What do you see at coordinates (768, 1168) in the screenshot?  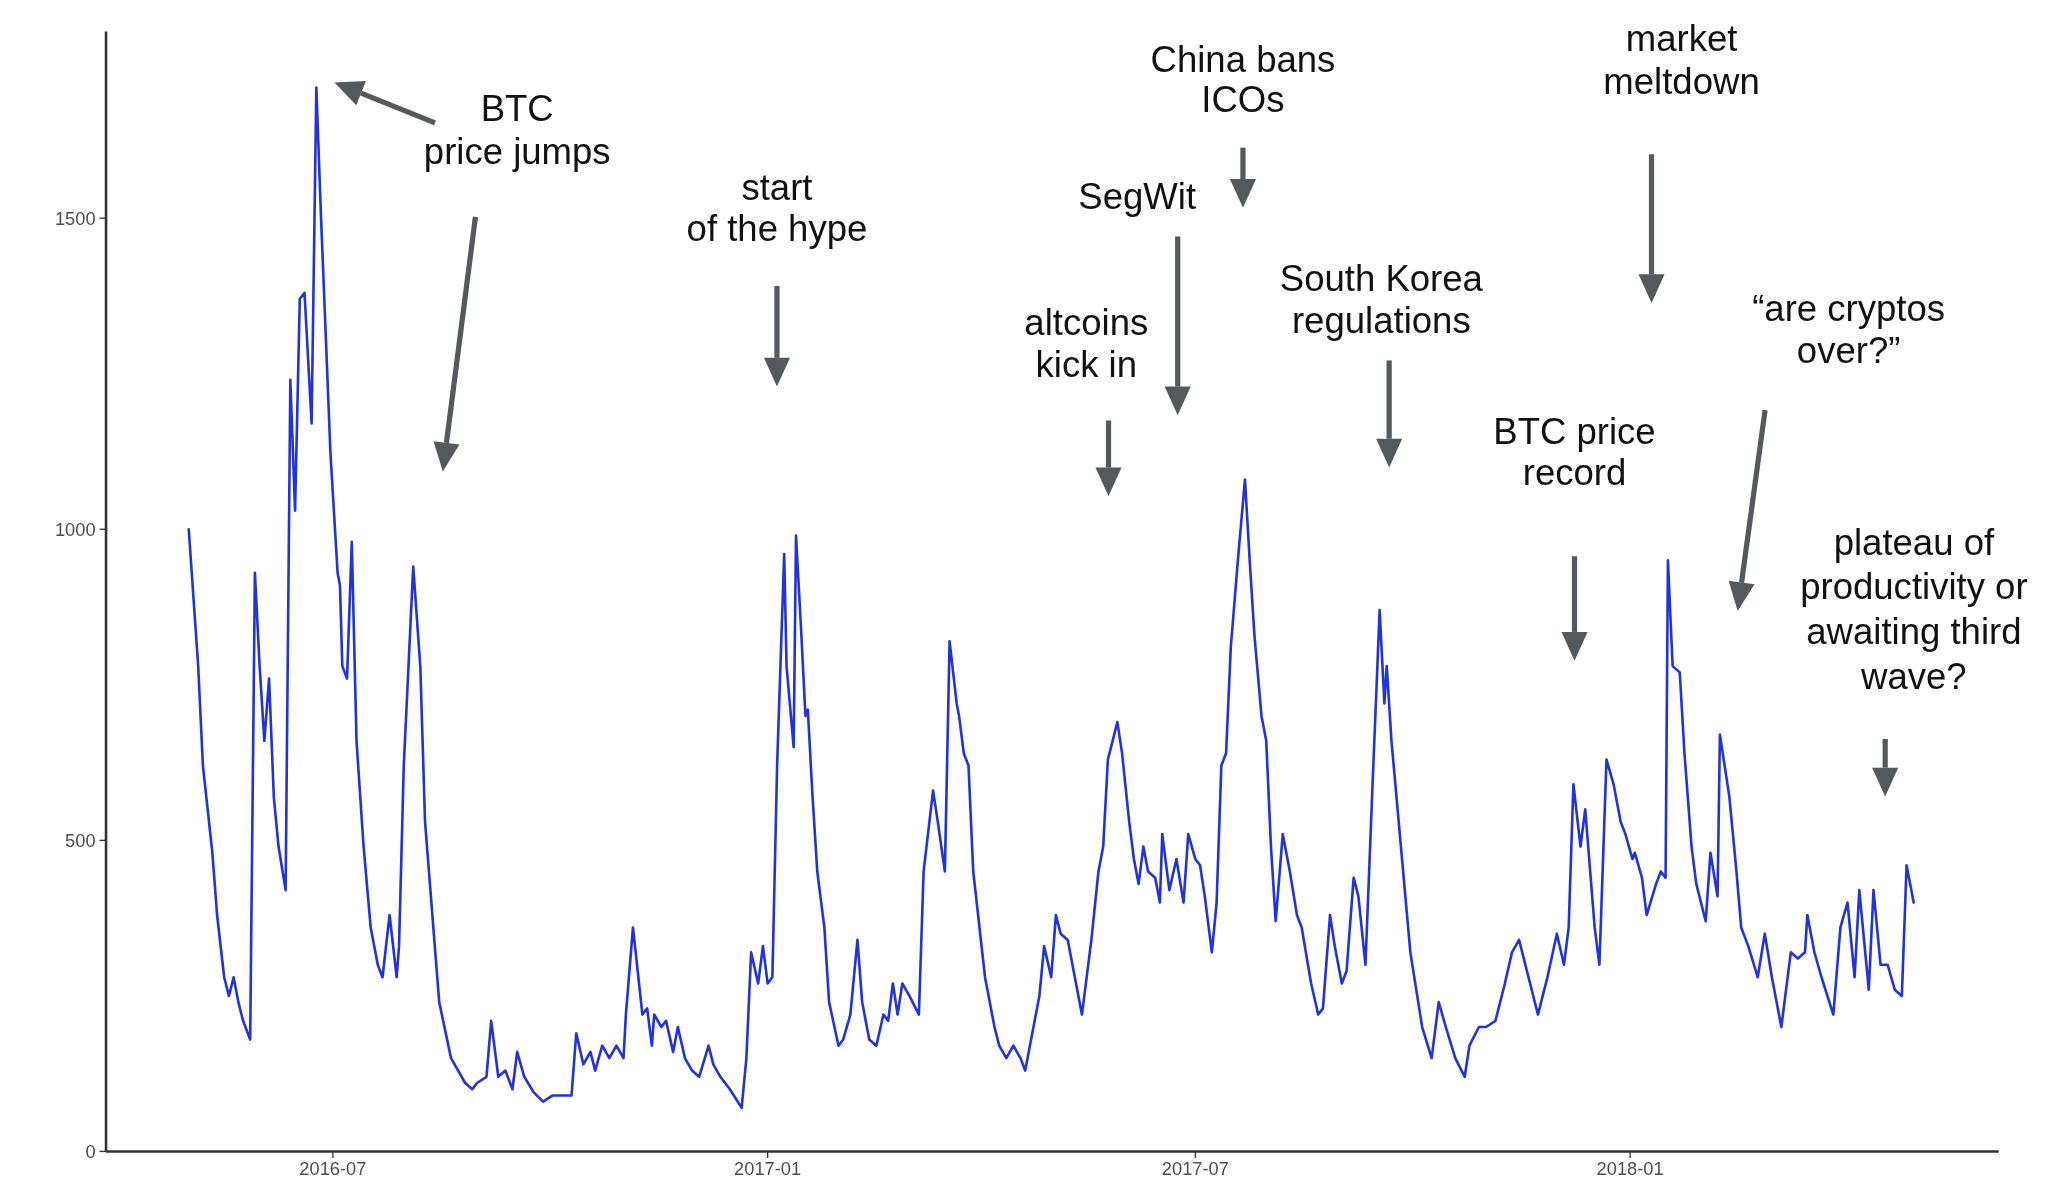 I see `x-tick-label: 2017-01` at bounding box center [768, 1168].